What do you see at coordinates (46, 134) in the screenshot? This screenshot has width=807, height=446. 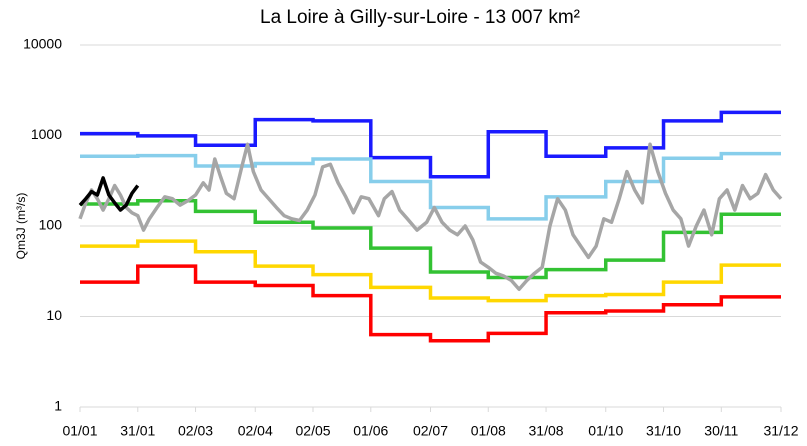 I see `y-tick-label: 1000` at bounding box center [46, 134].